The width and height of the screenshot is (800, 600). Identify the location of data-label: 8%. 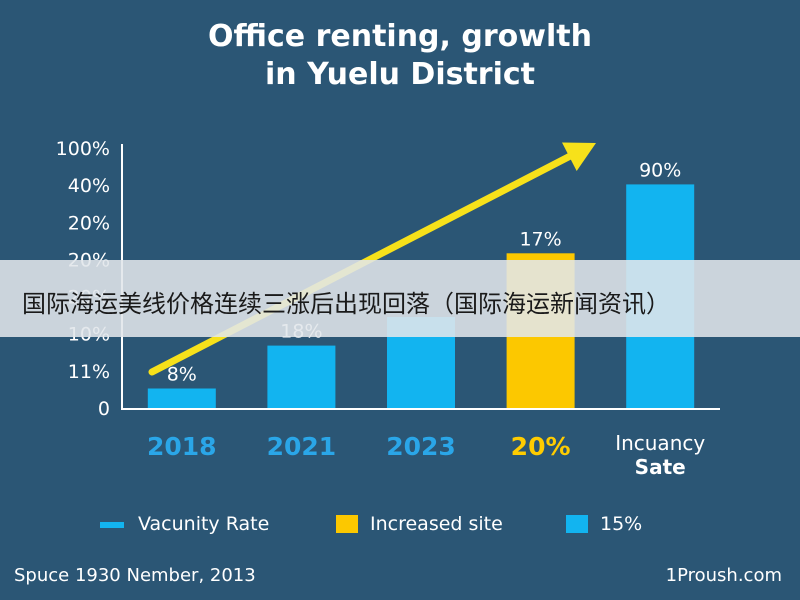
(182, 375).